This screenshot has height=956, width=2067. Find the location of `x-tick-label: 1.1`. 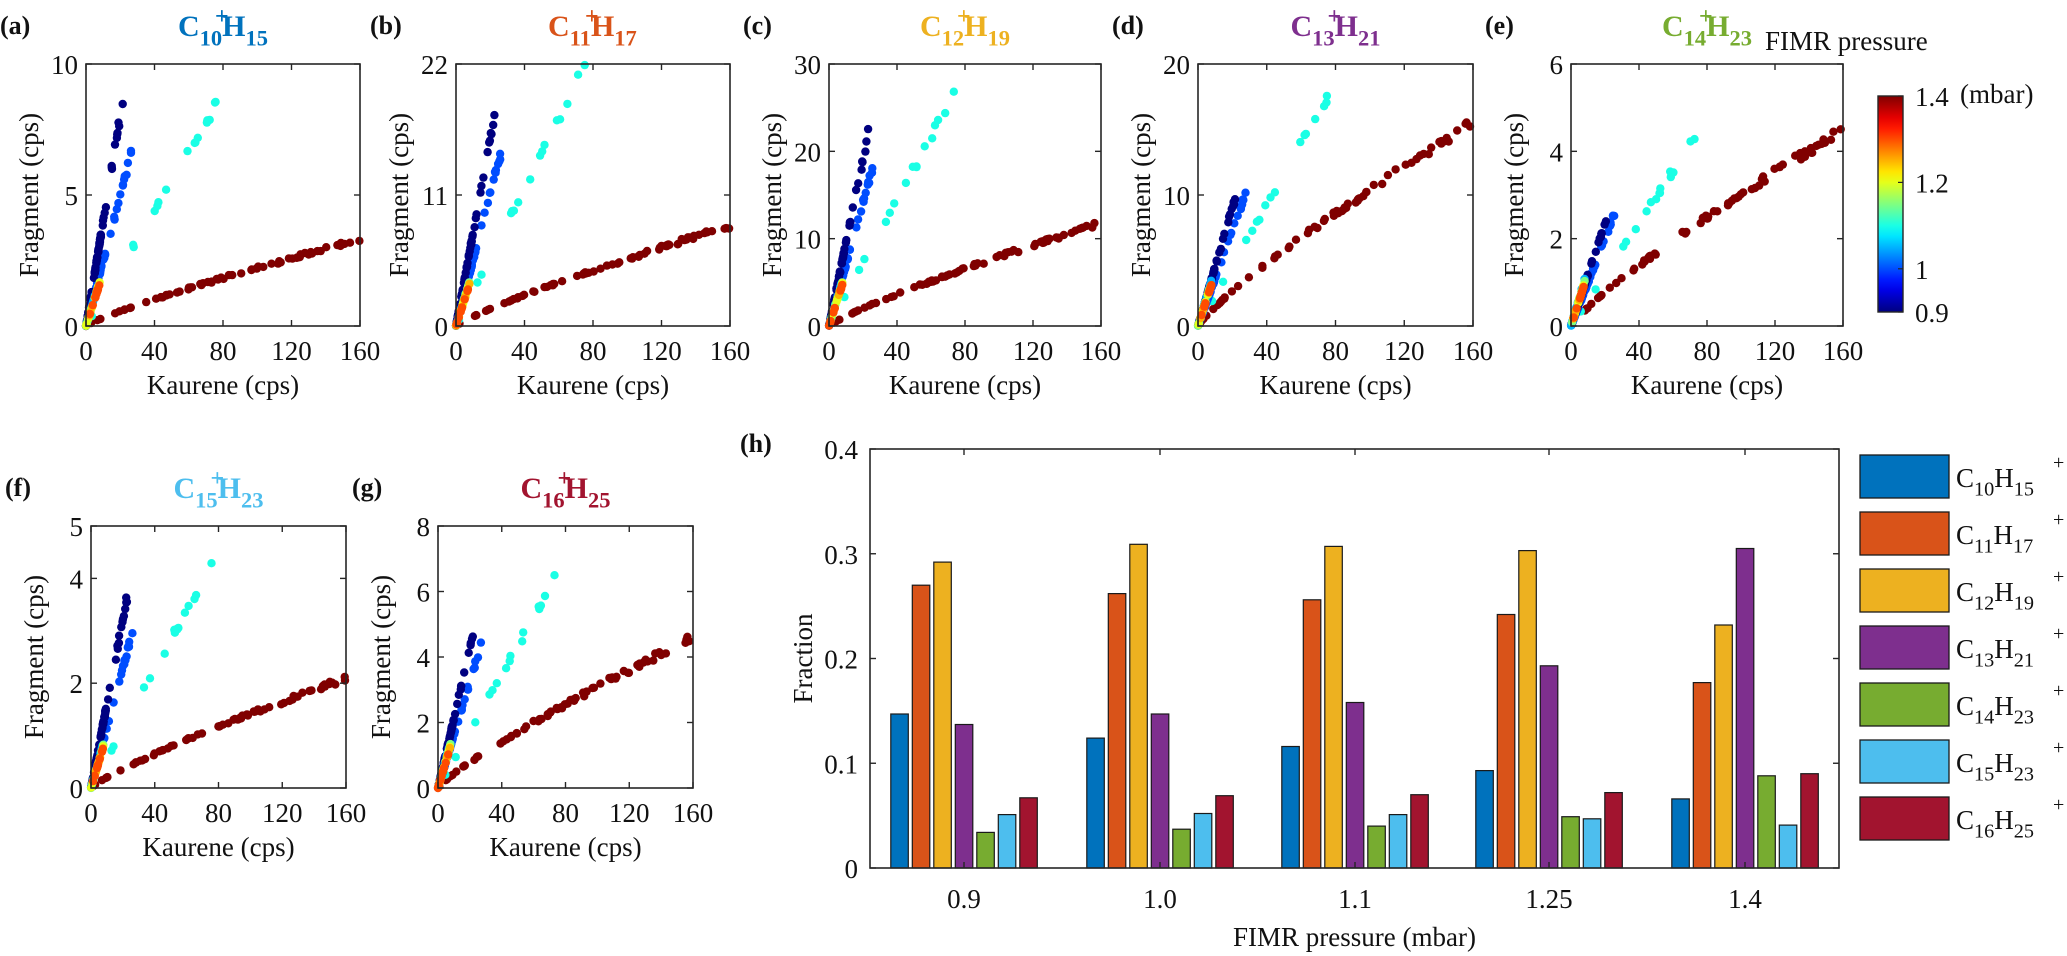

x-tick-label: 1.1 is located at coordinates (1355, 899).